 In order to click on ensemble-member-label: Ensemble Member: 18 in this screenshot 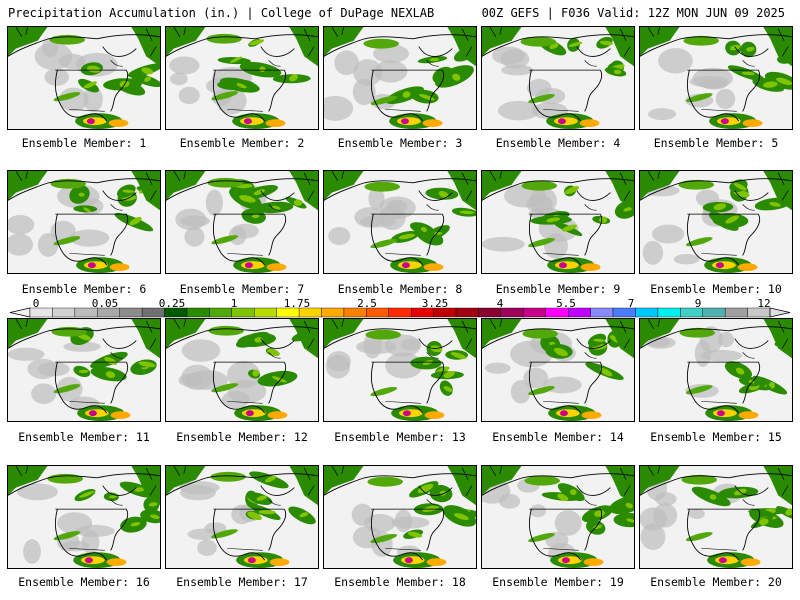, I will do `click(400, 582)`.